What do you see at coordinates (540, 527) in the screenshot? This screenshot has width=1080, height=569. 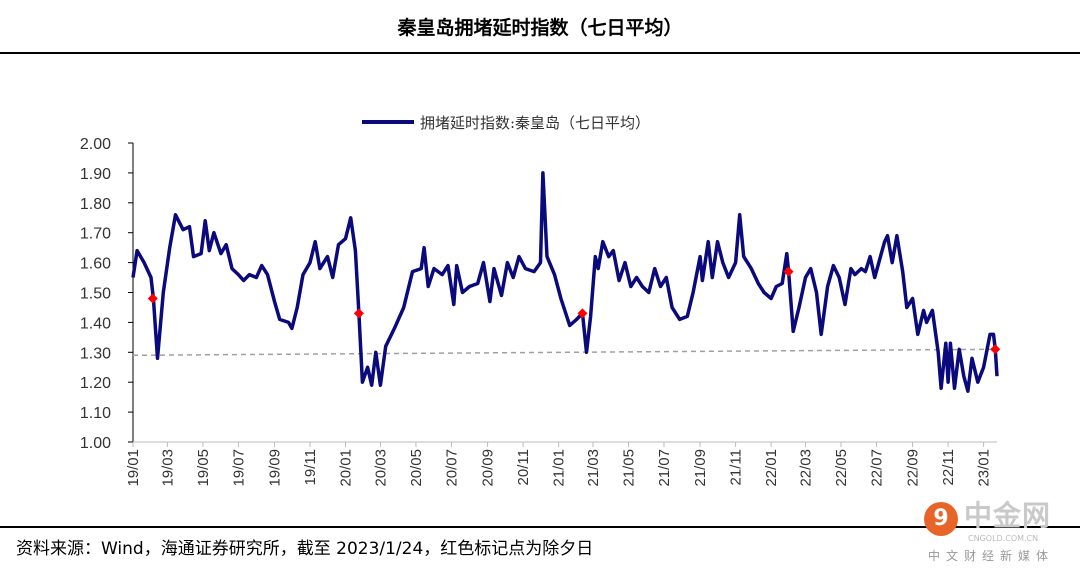 I see `footer-divider` at bounding box center [540, 527].